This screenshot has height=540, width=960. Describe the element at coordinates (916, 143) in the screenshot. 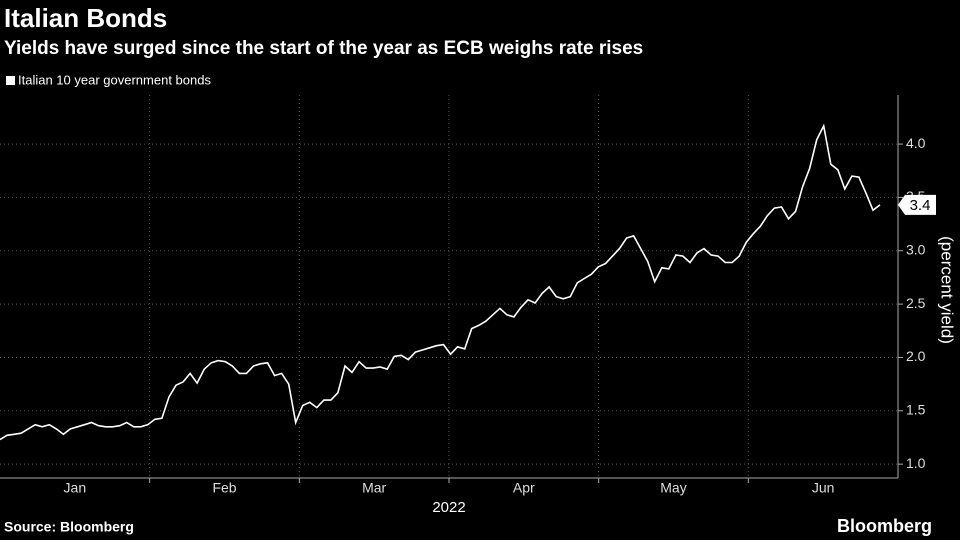

I see `y-tick-label: 4.0` at that location.